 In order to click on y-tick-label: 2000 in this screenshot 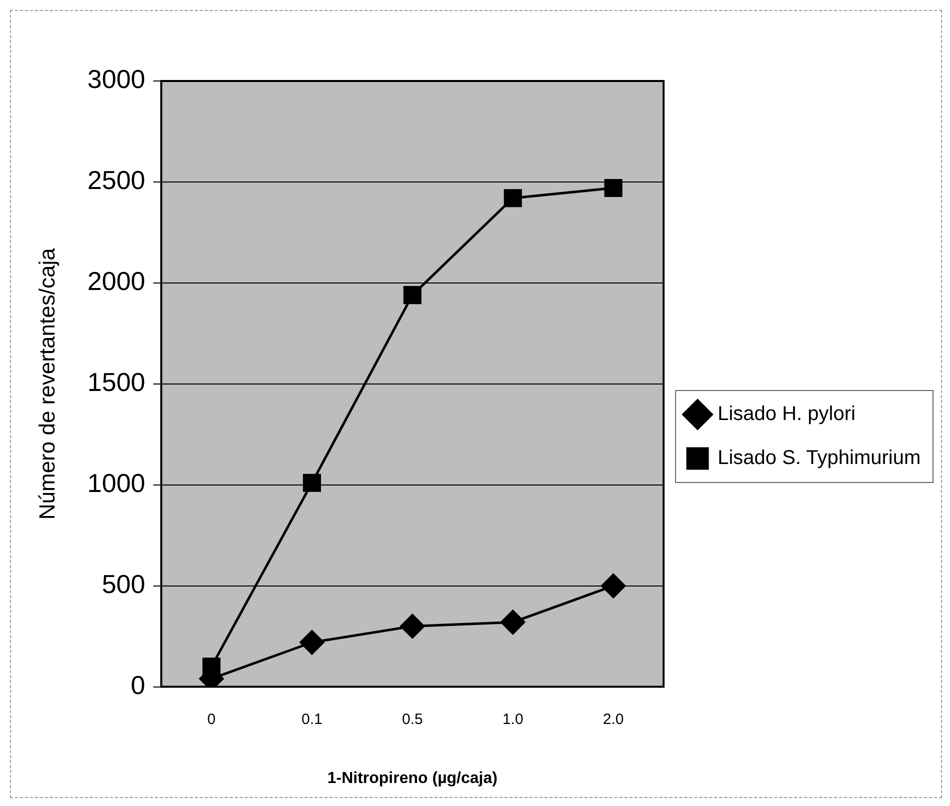, I will do `click(116, 281)`.